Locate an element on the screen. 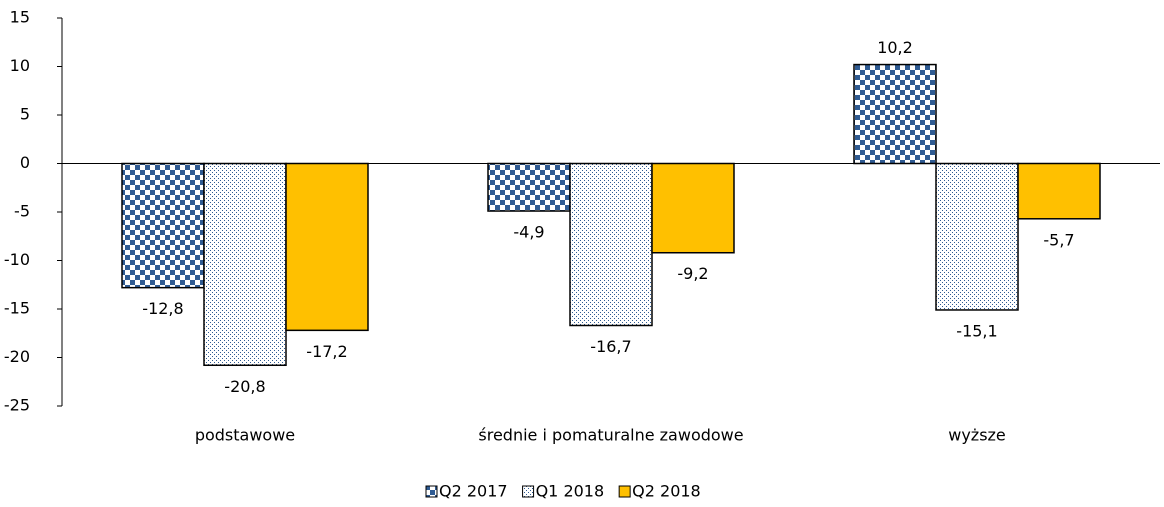  y-tick-label: 10 is located at coordinates (20, 65).